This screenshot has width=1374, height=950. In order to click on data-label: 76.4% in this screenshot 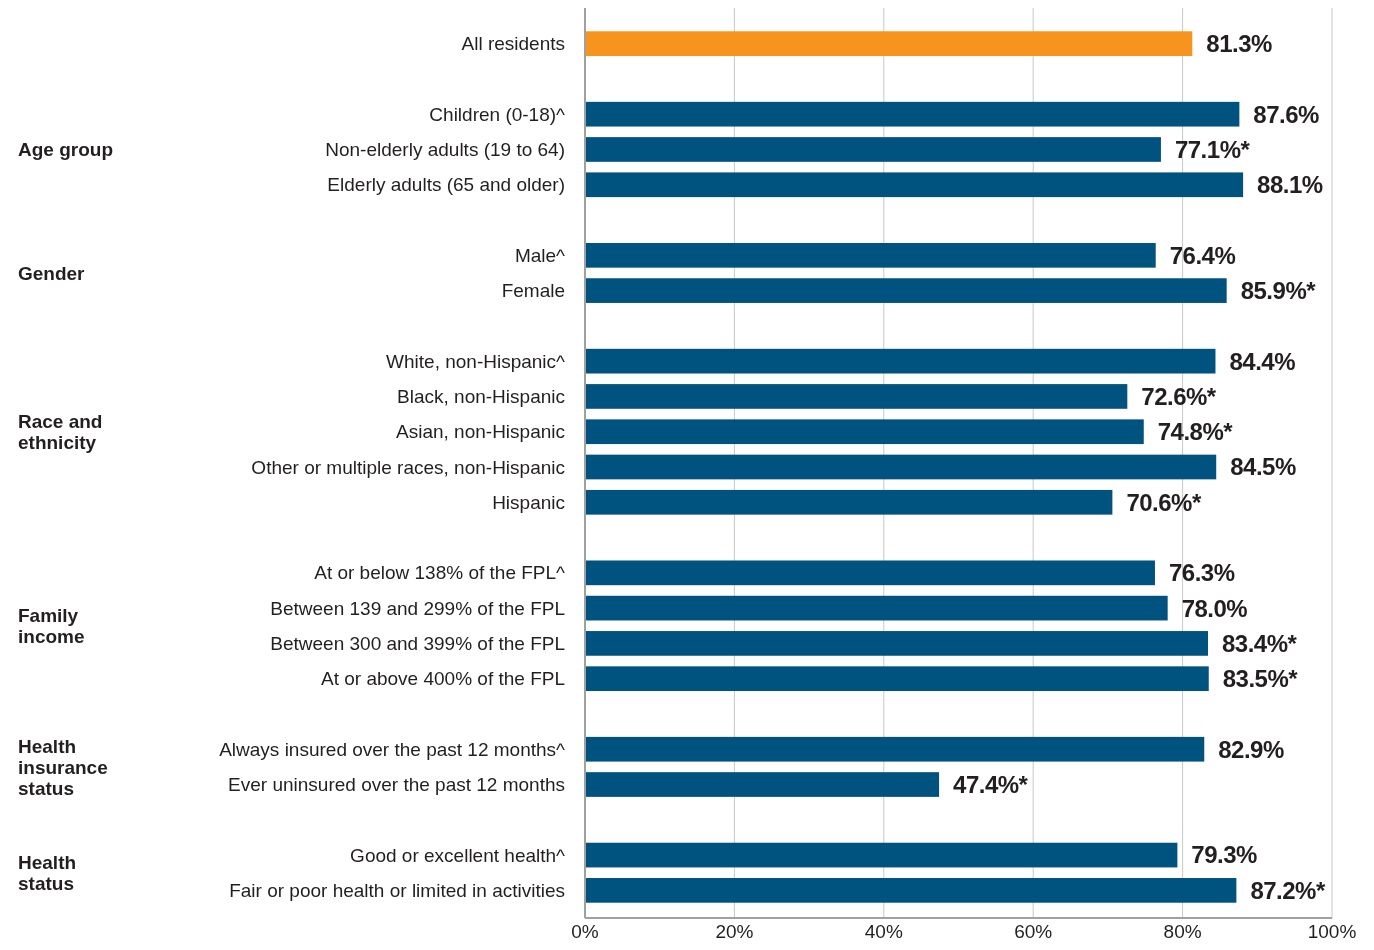, I will do `click(1202, 255)`.